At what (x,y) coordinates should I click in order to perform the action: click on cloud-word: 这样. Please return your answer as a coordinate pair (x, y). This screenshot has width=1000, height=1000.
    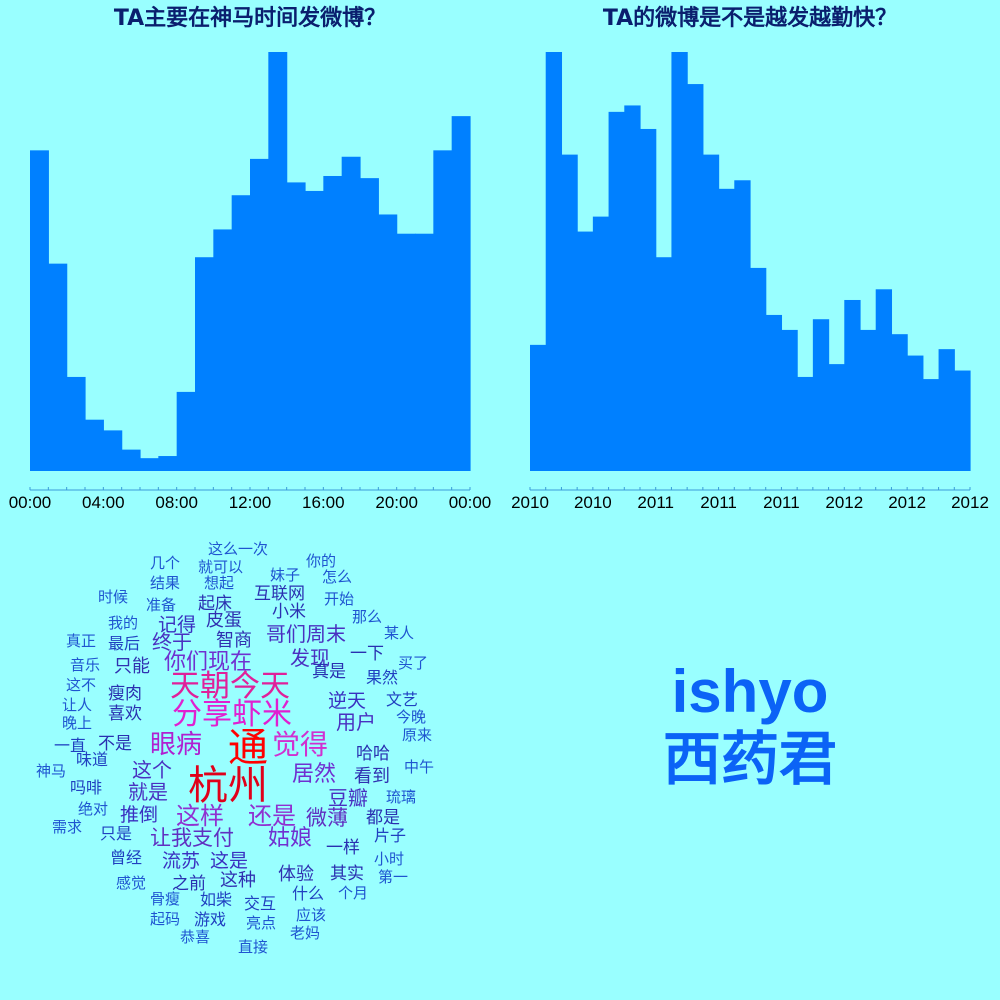
    Looking at the image, I should click on (200, 816).